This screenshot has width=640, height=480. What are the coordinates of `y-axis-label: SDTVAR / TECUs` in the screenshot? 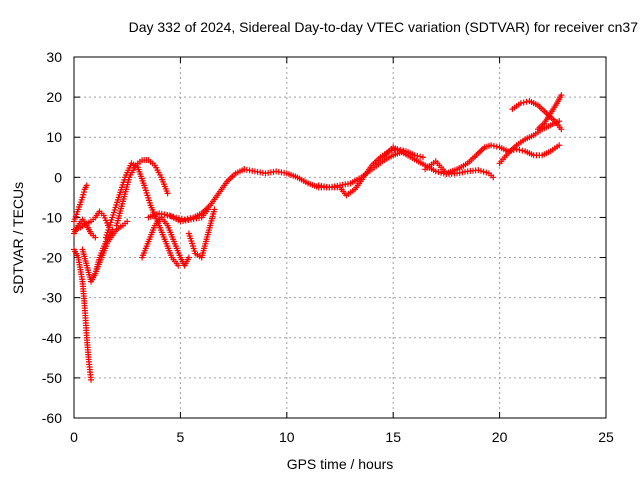 It's located at (18, 238).